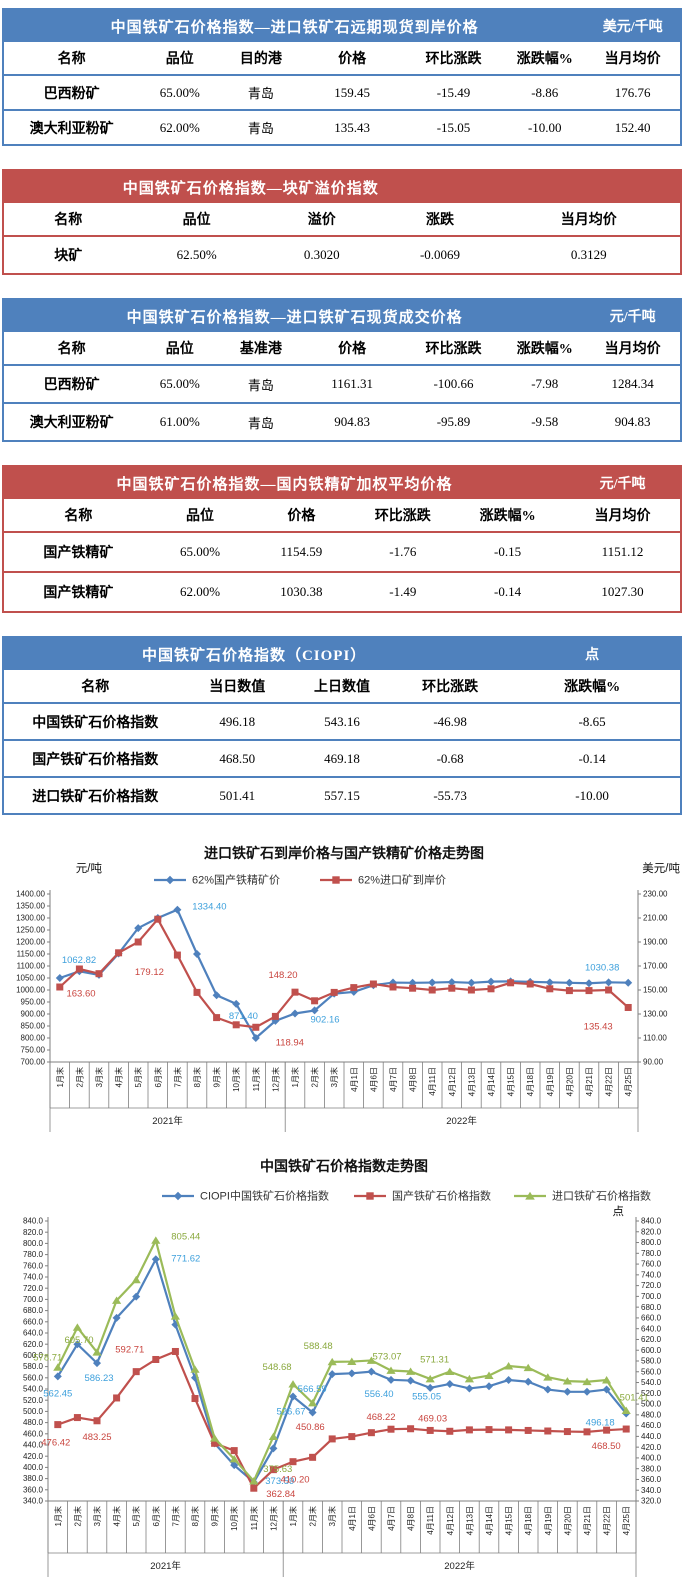 The height and width of the screenshot is (1582, 684). What do you see at coordinates (452, 1081) in the screenshot?
I see `svg-text: 4月12日` at bounding box center [452, 1081].